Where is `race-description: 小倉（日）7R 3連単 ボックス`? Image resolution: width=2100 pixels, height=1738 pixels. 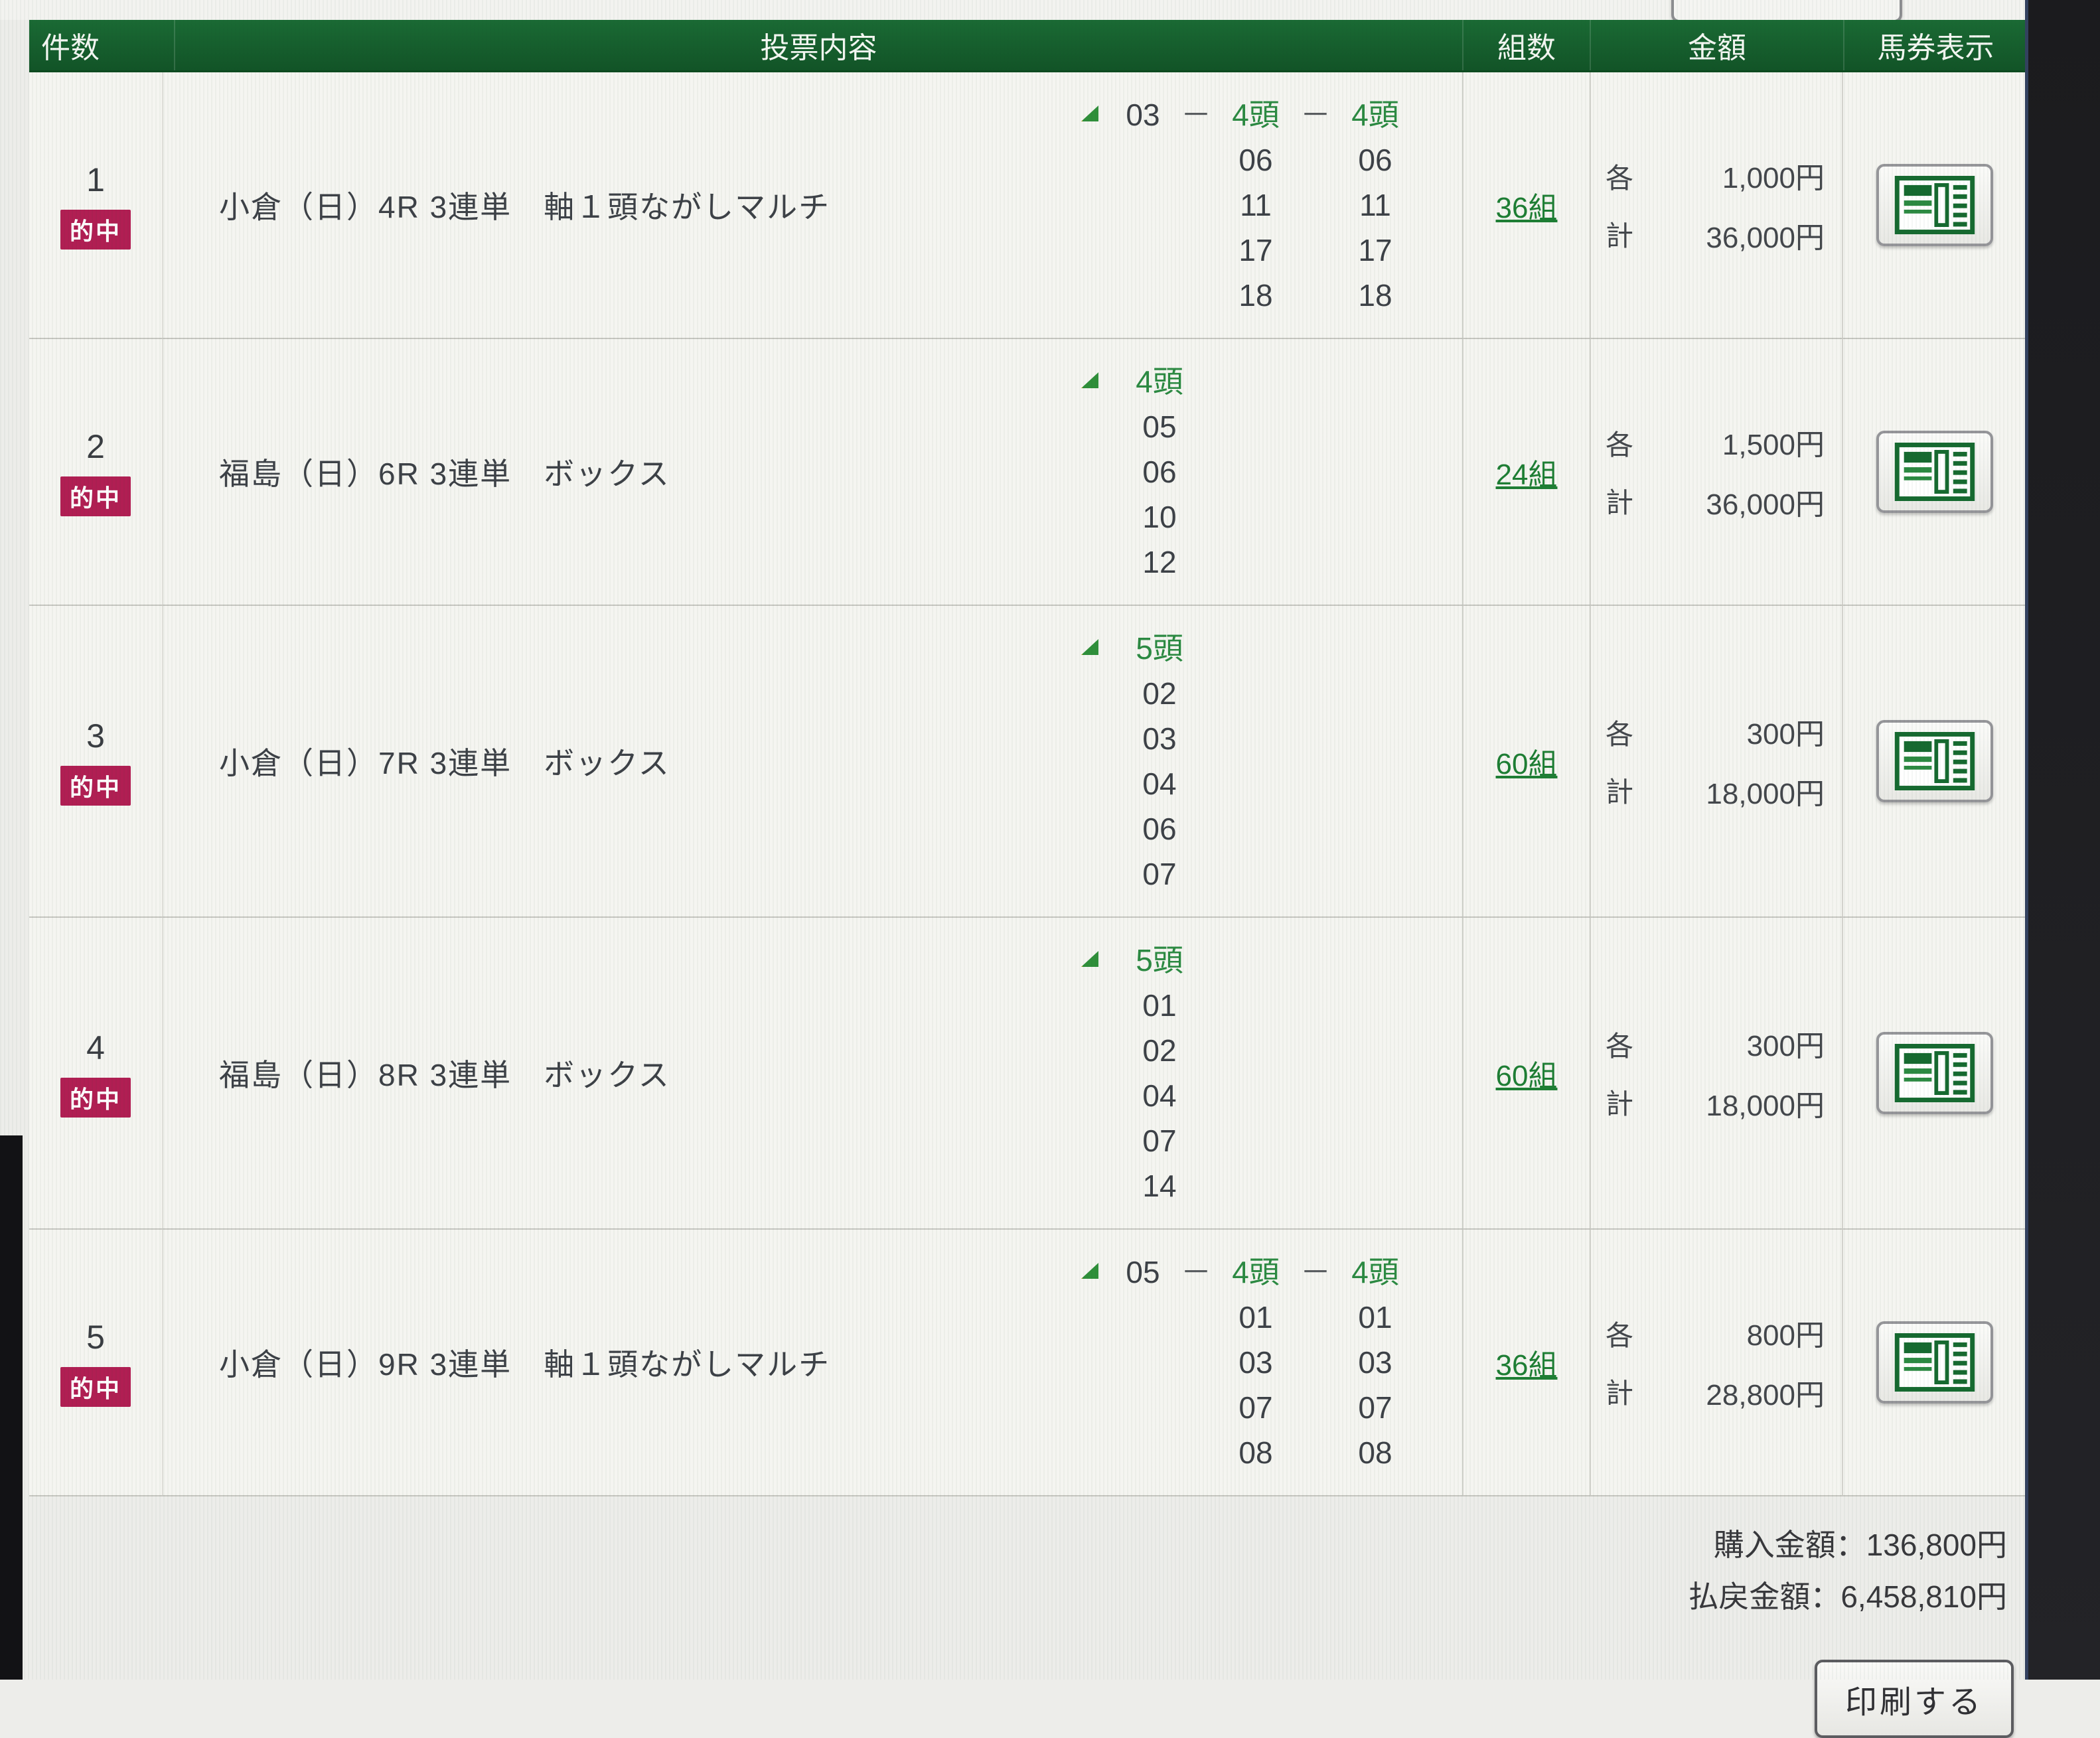 race-description: 小倉（日）7R 3連単 ボックス is located at coordinates (444, 763).